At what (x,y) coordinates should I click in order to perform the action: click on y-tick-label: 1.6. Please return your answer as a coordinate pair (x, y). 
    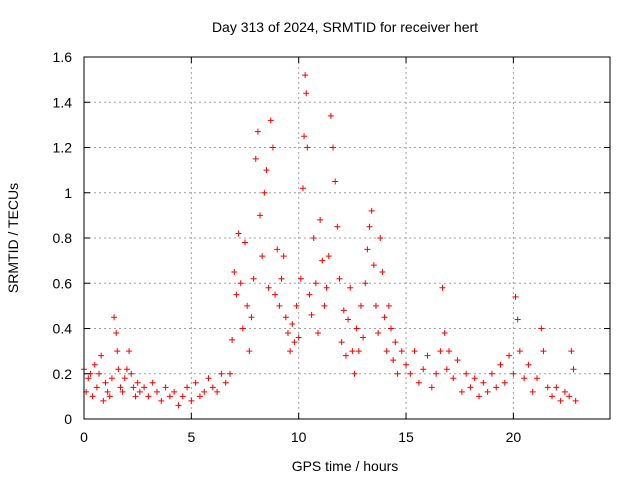
    Looking at the image, I should click on (63, 57).